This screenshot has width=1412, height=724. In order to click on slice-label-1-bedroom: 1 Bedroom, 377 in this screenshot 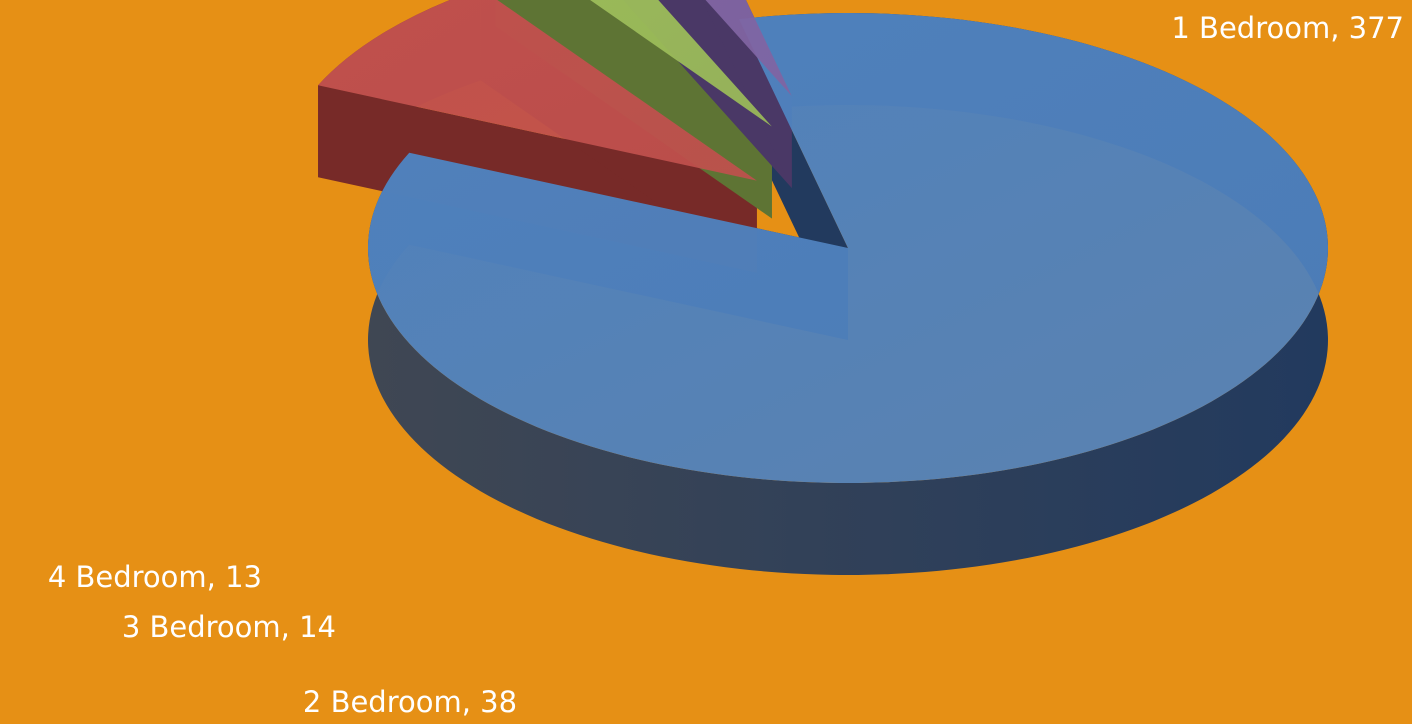, I will do `click(1287, 28)`.